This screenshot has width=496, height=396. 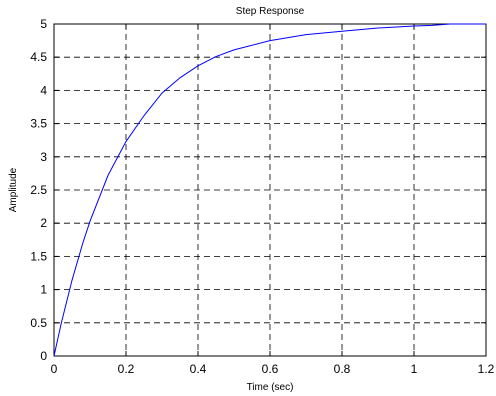 I want to click on y-tick-label: 3, so click(x=43, y=157).